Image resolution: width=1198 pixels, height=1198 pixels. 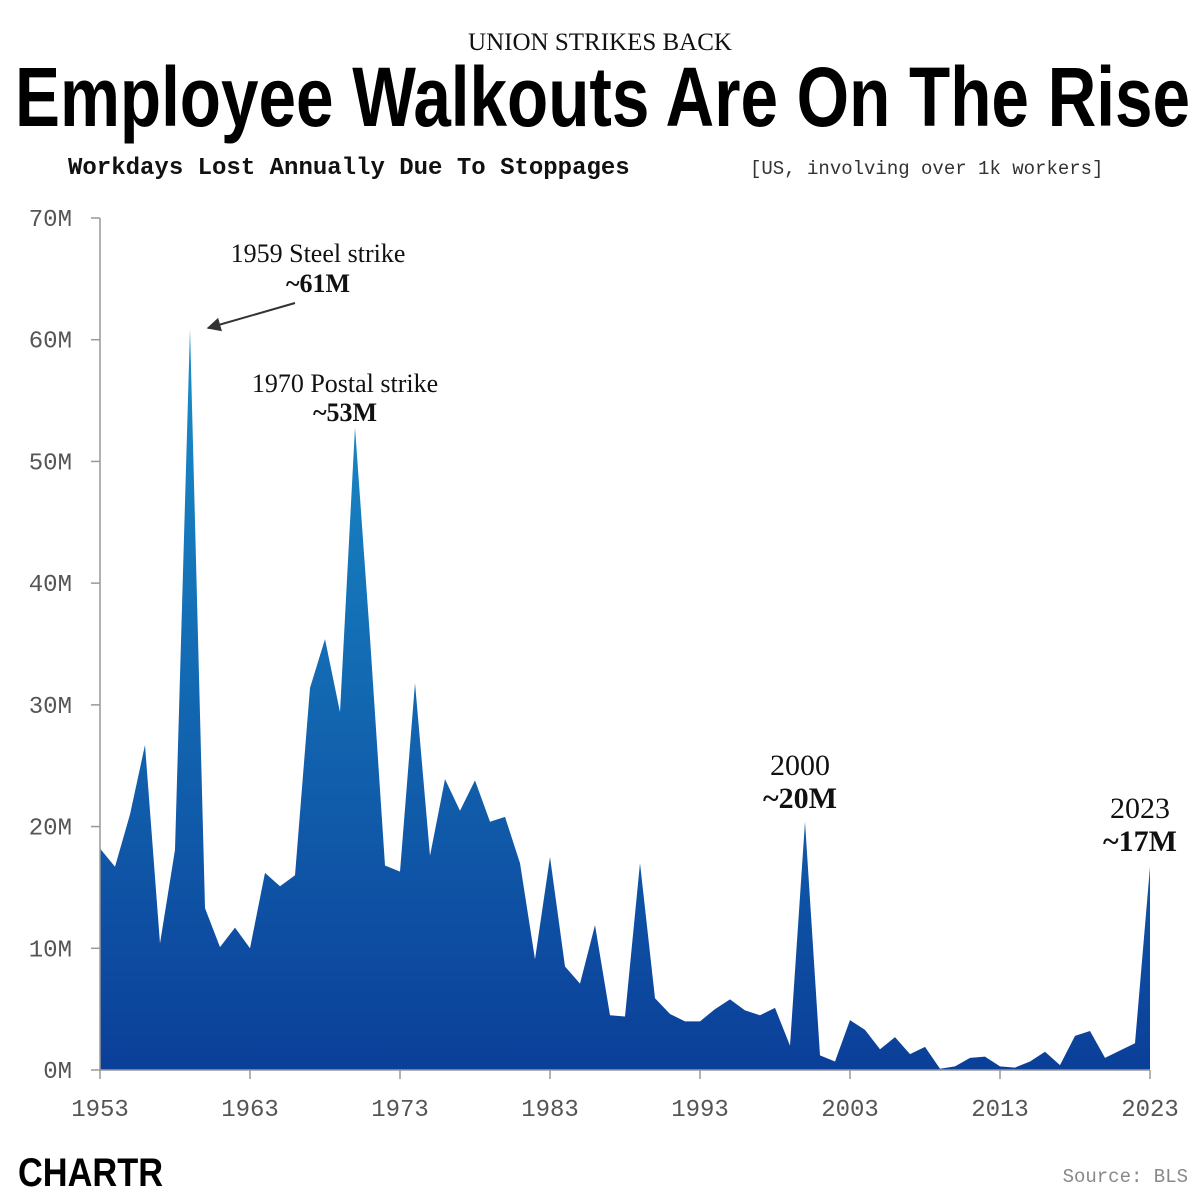 I want to click on x-tick-label: 2013, so click(x=1000, y=1110).